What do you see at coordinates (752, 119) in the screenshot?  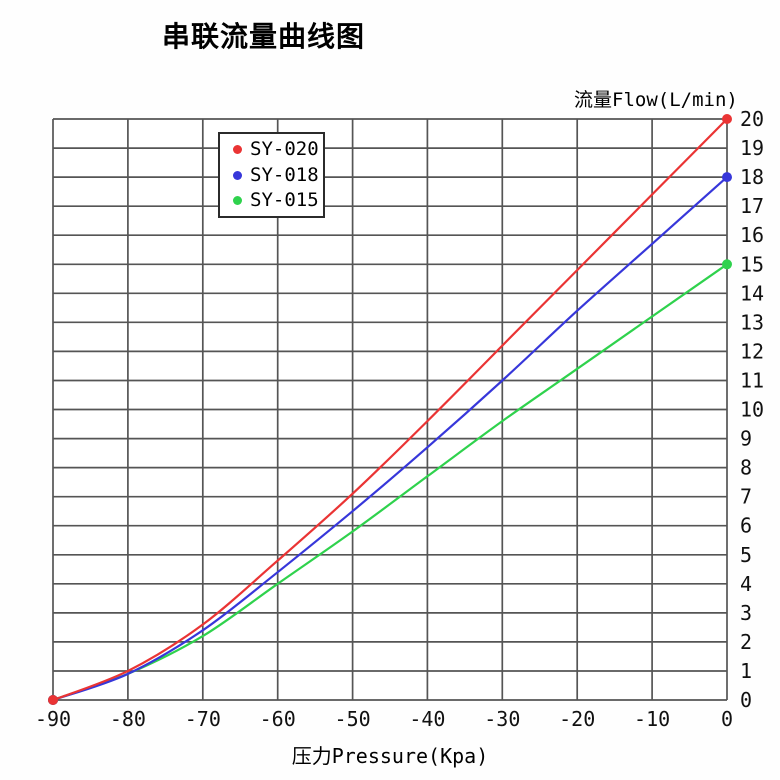 I see `y-tick-label: 20` at bounding box center [752, 119].